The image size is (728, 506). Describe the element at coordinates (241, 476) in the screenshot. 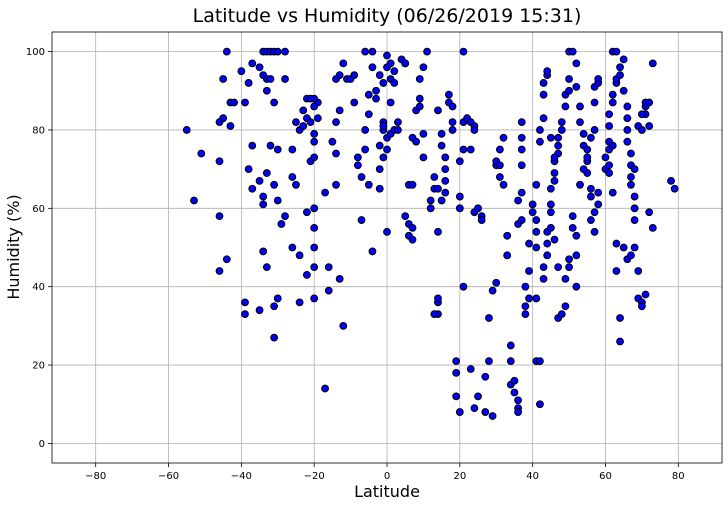

I see `x-tick-label: −40` at that location.